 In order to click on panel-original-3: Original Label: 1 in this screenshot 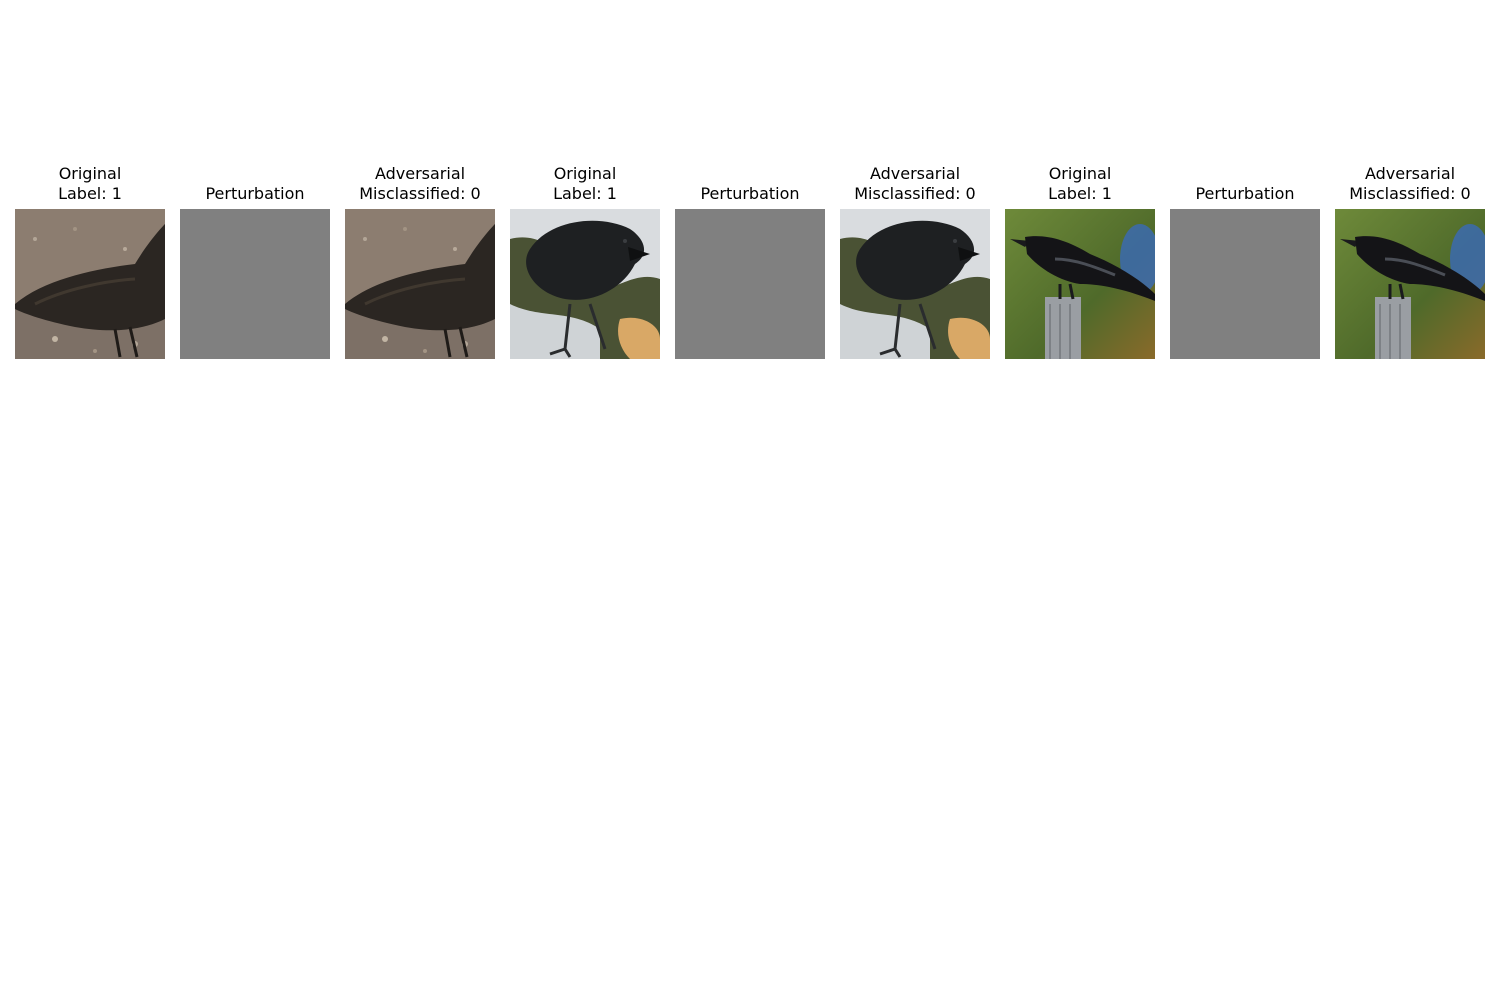, I will do `click(1080, 261)`.